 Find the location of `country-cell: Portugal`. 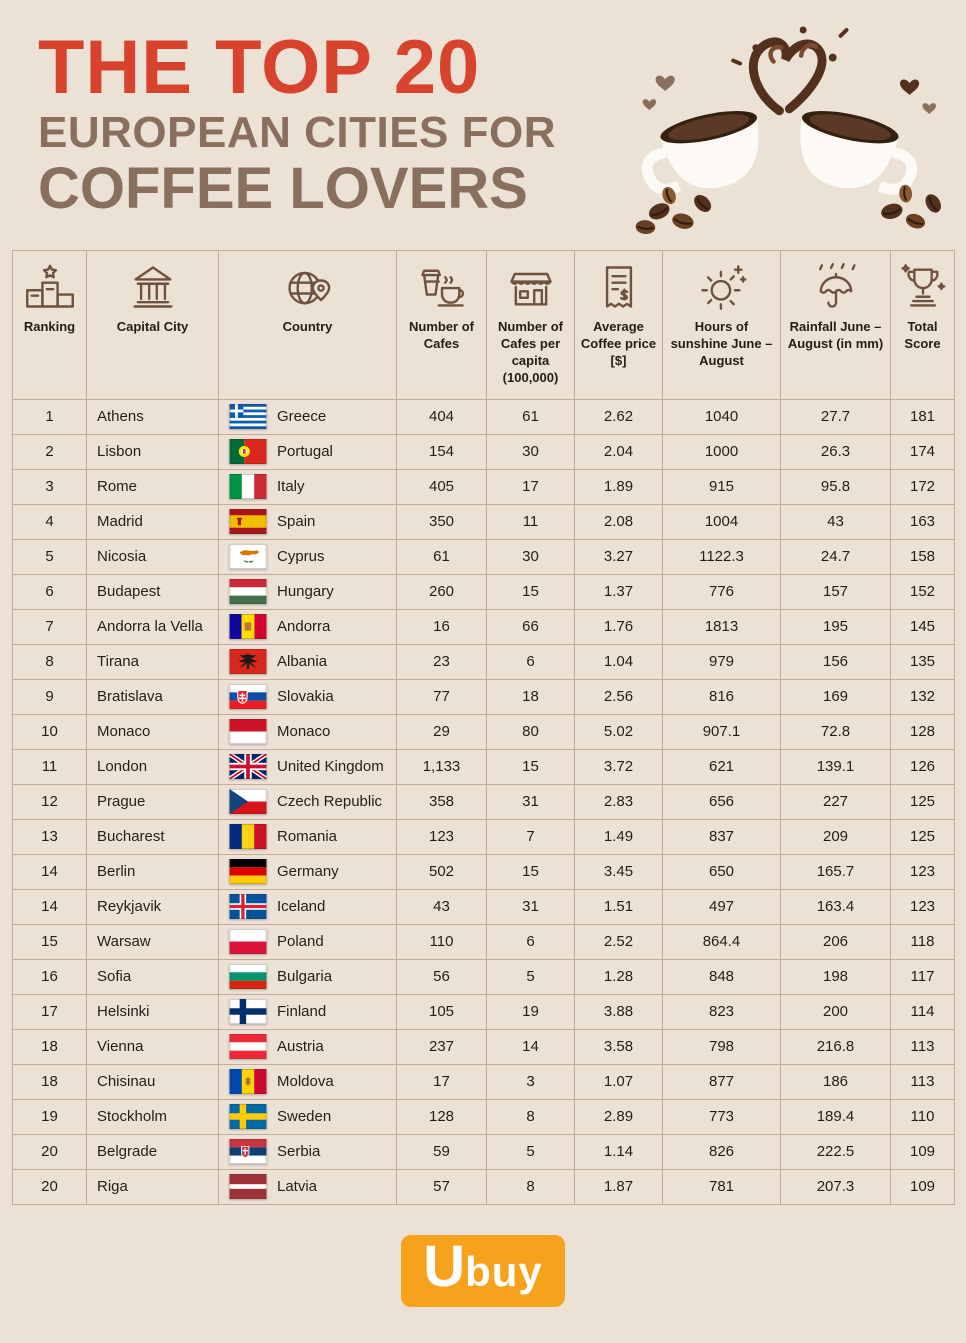

country-cell: Portugal is located at coordinates (307, 451).